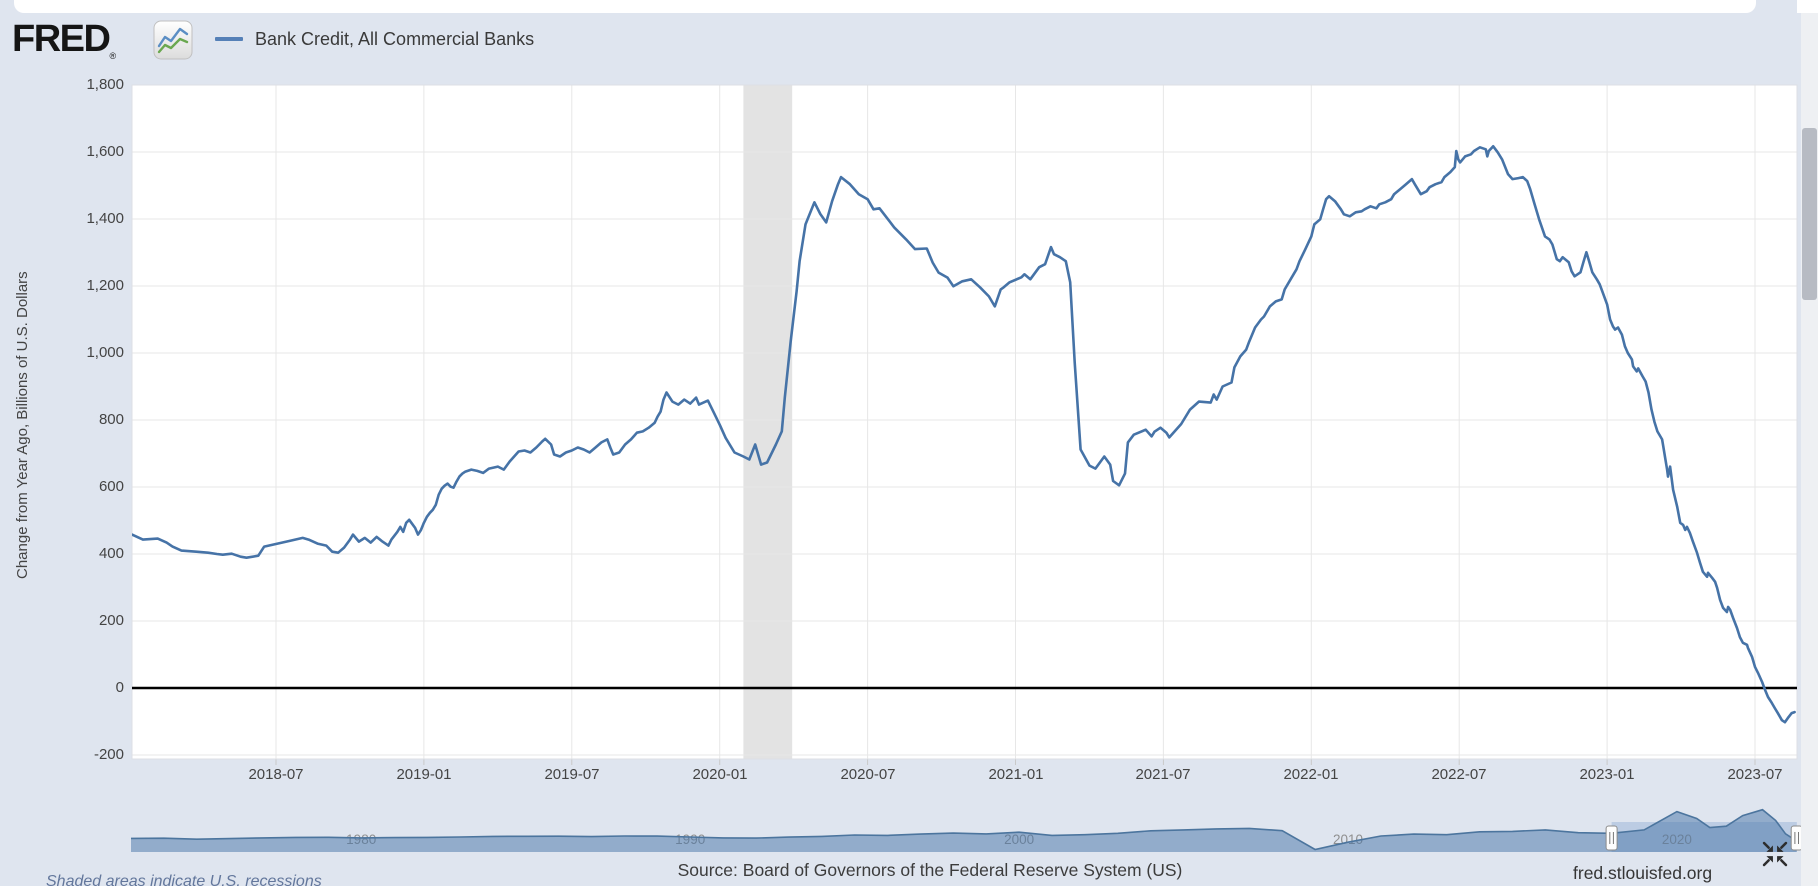 The height and width of the screenshot is (886, 1818). What do you see at coordinates (1807, 6) in the screenshot?
I see `top-strip-right` at bounding box center [1807, 6].